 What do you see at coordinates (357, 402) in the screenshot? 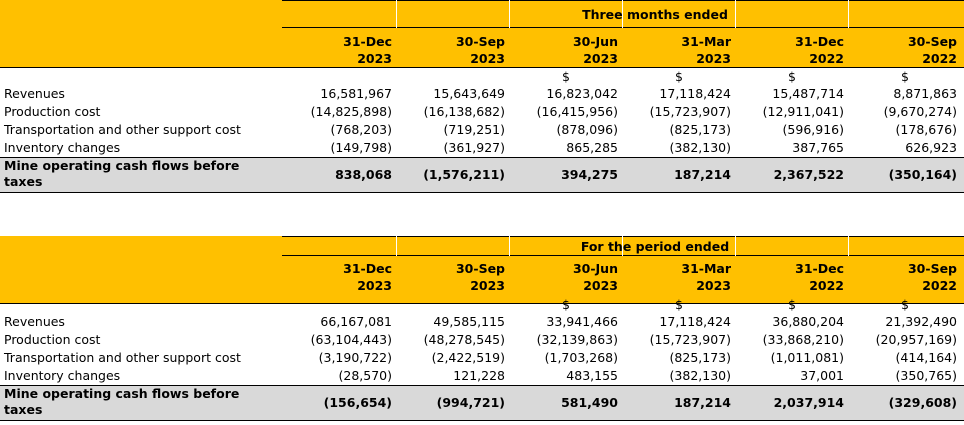
I see `total-cell: (156,654)` at bounding box center [357, 402].